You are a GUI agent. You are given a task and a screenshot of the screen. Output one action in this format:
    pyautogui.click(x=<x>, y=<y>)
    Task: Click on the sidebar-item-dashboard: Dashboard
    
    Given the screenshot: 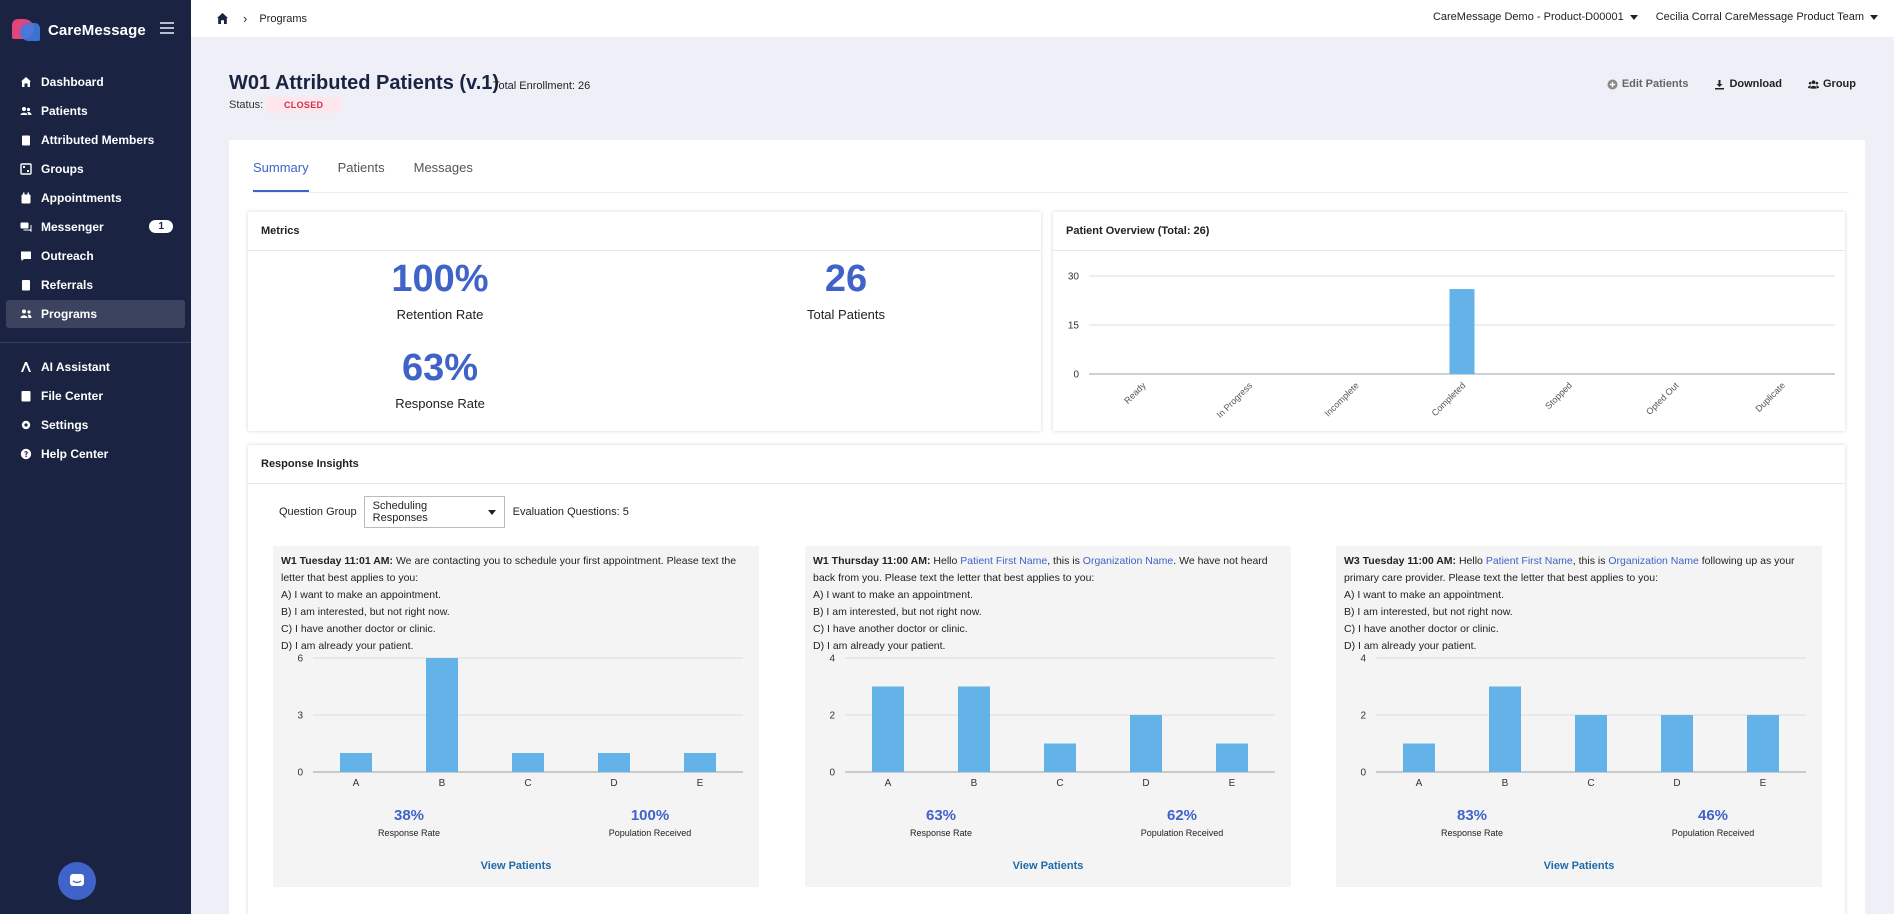 What is the action you would take?
    pyautogui.click(x=95, y=82)
    